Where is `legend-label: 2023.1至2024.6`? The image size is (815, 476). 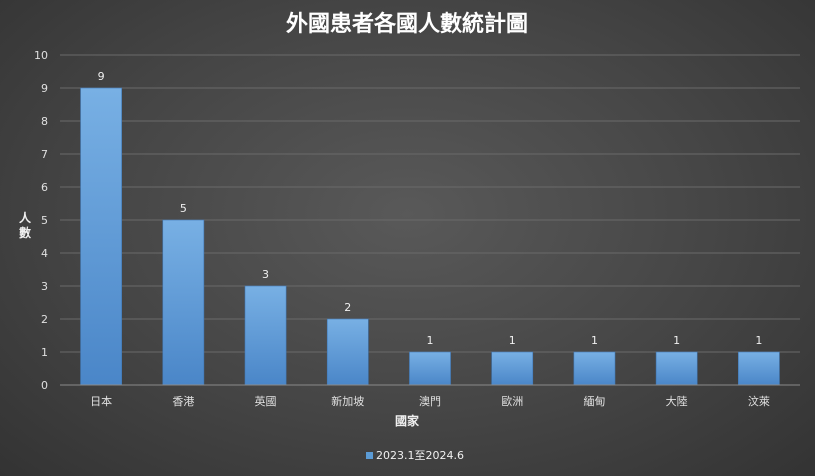 legend-label: 2023.1至2024.6 is located at coordinates (420, 455).